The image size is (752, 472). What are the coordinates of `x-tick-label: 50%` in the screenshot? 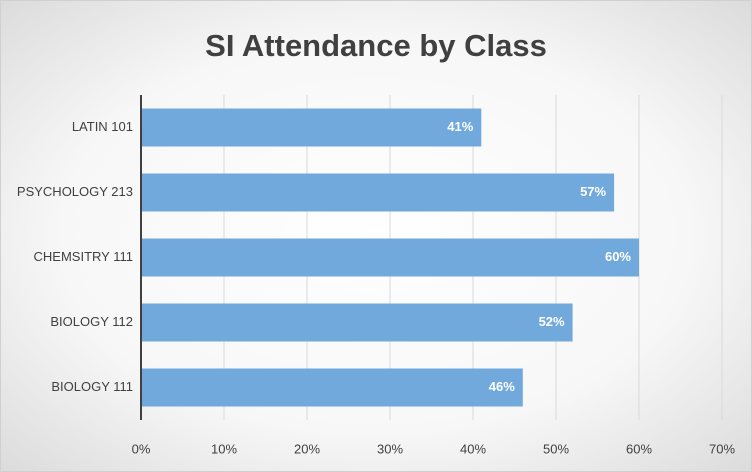 It's located at (556, 448).